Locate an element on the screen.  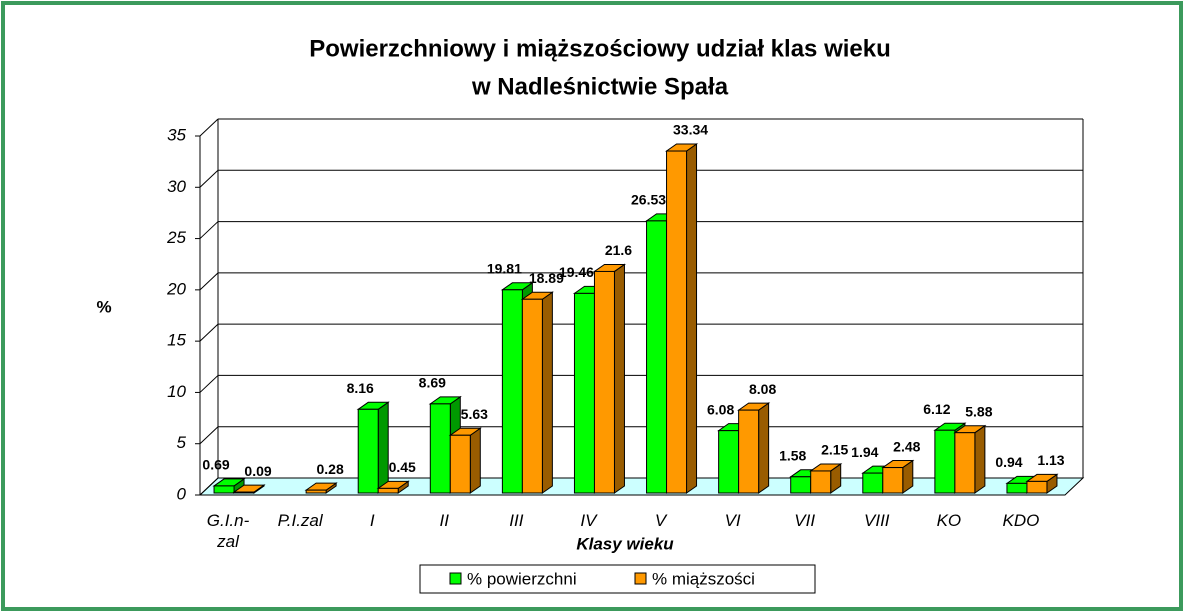
x-tick-label: II is located at coordinates (444, 520).